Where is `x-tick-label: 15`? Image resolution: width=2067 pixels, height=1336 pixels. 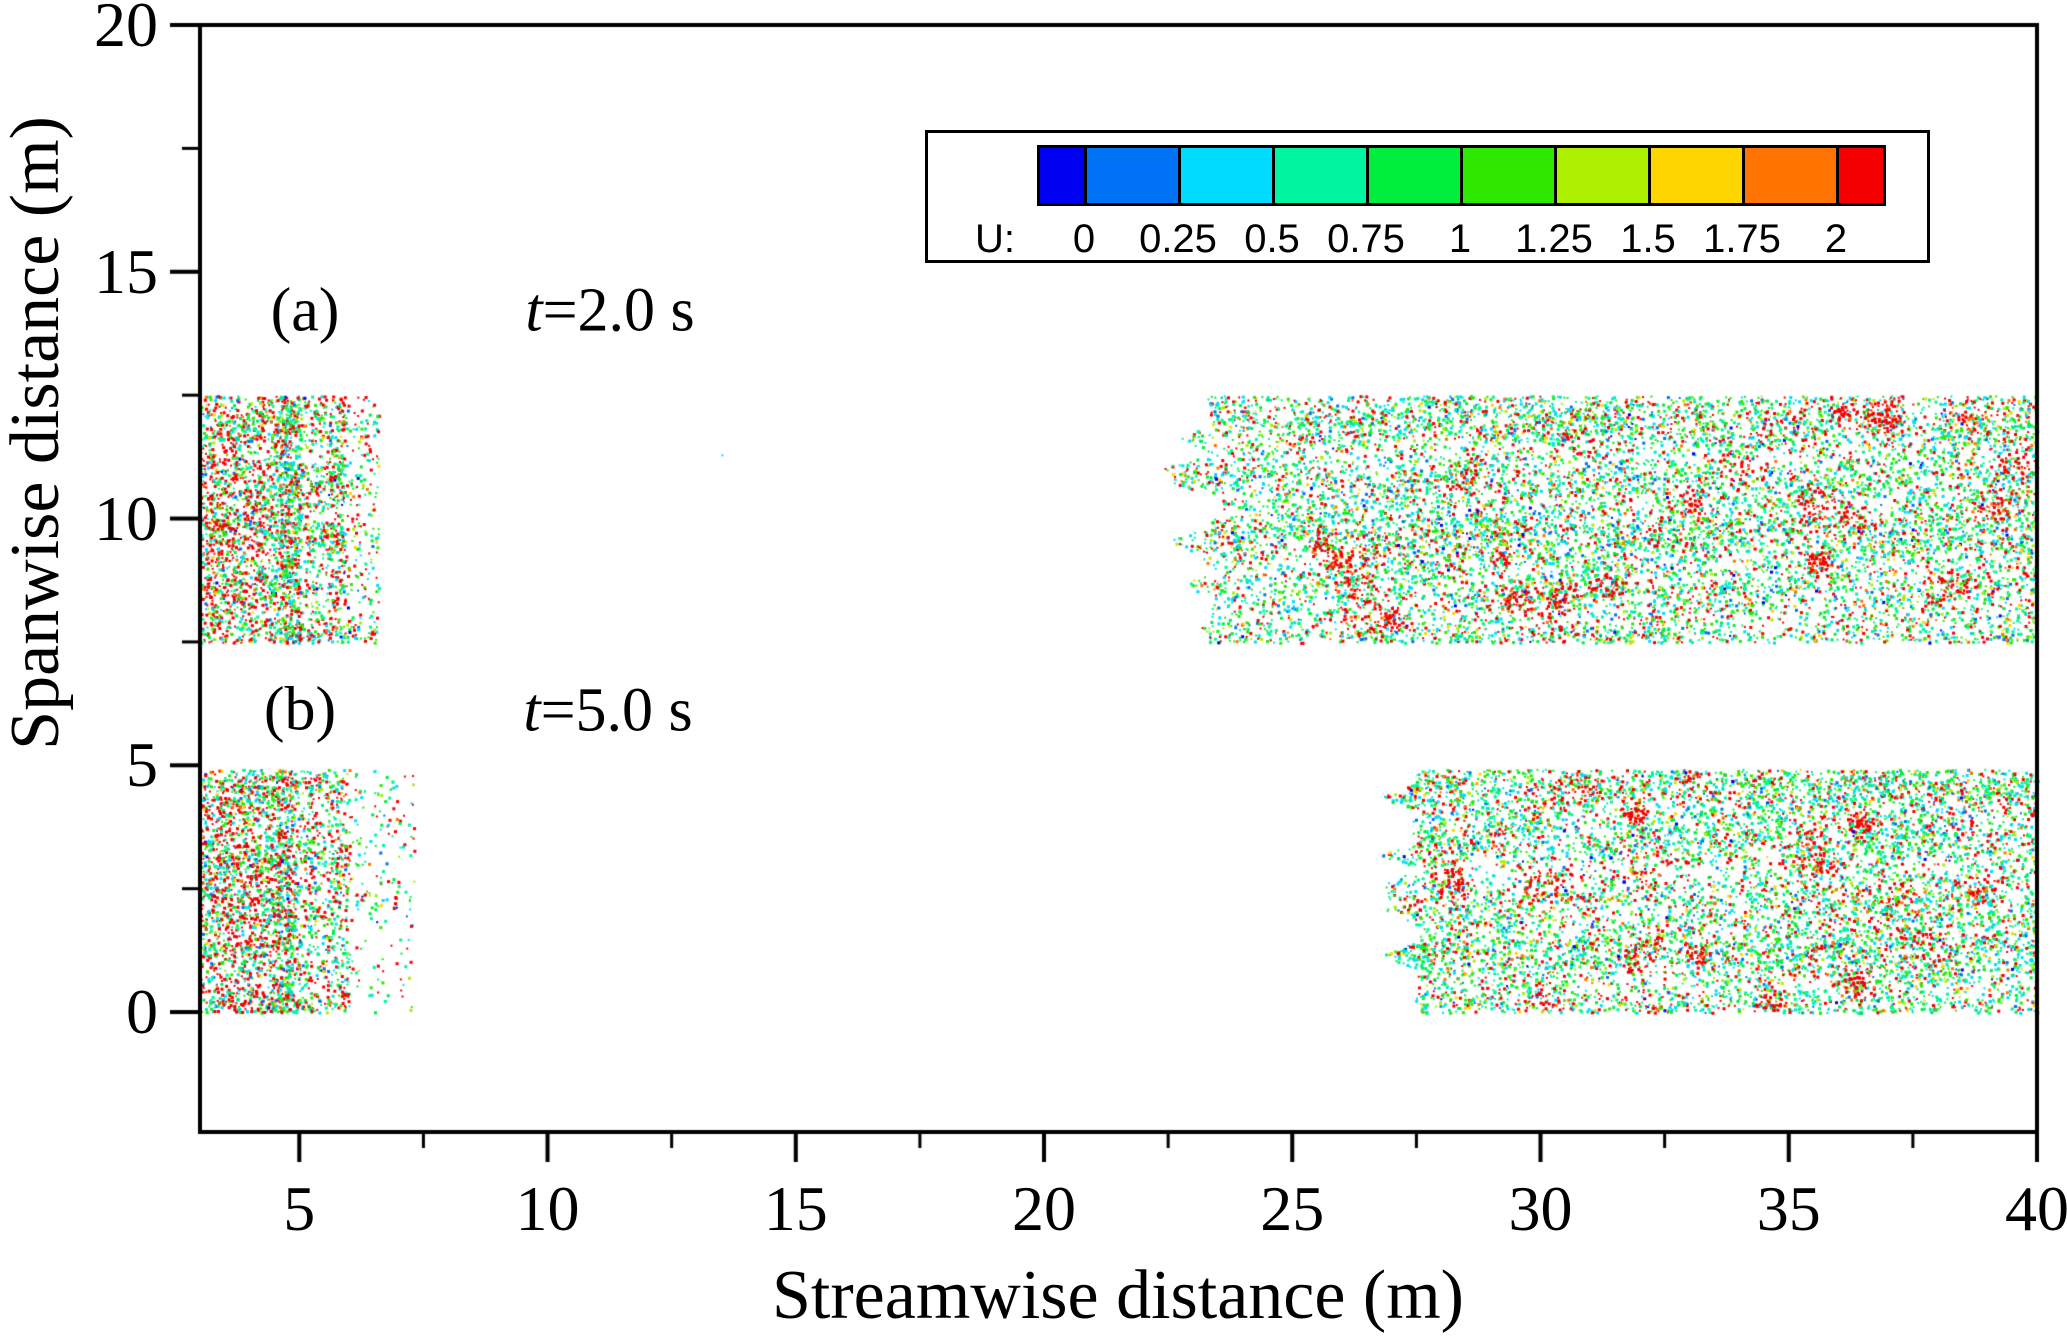
x-tick-label: 15 is located at coordinates (795, 1208).